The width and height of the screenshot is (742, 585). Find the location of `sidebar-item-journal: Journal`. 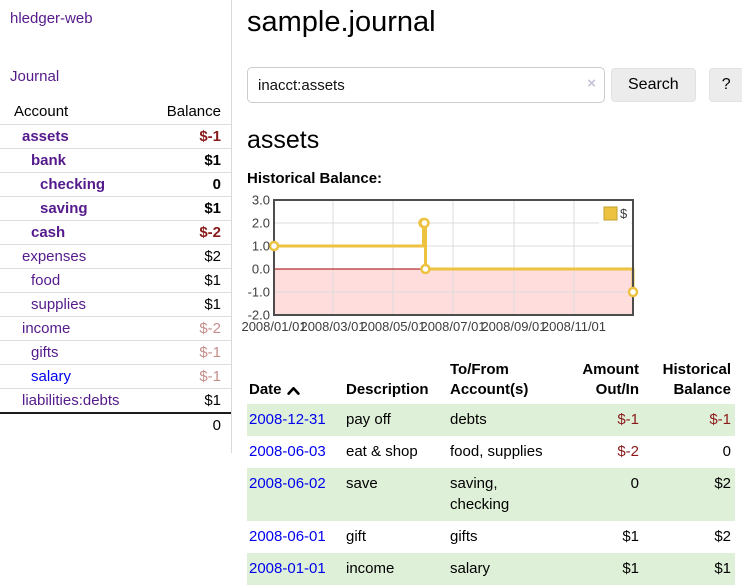

sidebar-item-journal: Journal is located at coordinates (35, 76).